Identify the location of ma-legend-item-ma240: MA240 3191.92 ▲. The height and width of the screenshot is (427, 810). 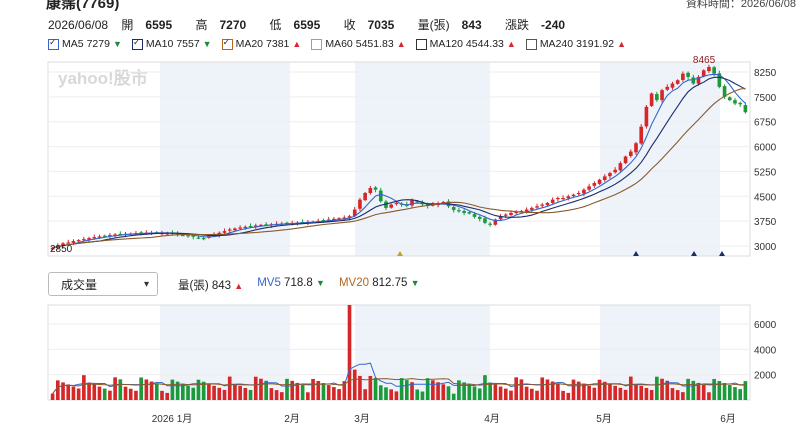
(575, 44).